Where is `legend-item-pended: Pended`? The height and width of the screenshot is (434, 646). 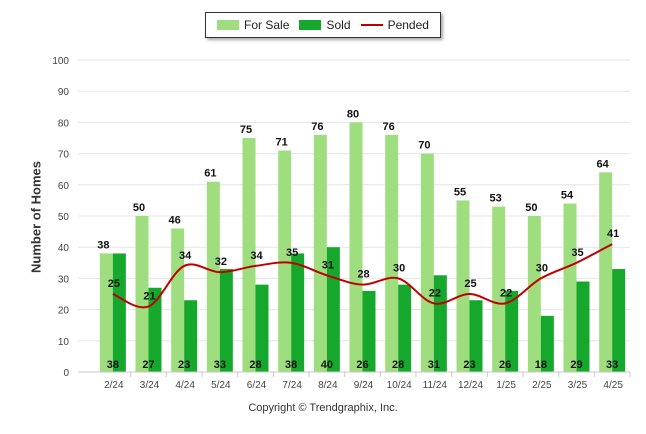 legend-item-pended: Pended is located at coordinates (394, 25).